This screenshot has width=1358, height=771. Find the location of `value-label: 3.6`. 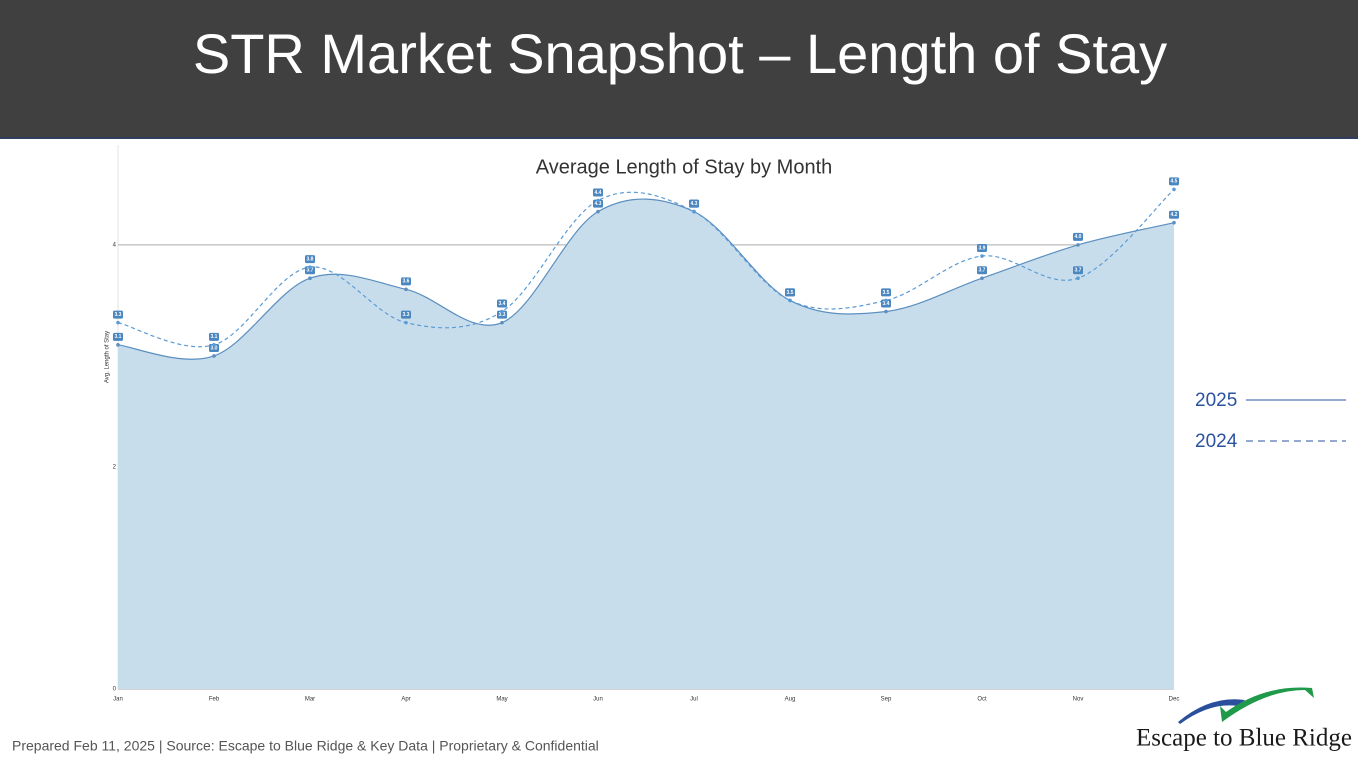

value-label: 3.6 is located at coordinates (406, 282).